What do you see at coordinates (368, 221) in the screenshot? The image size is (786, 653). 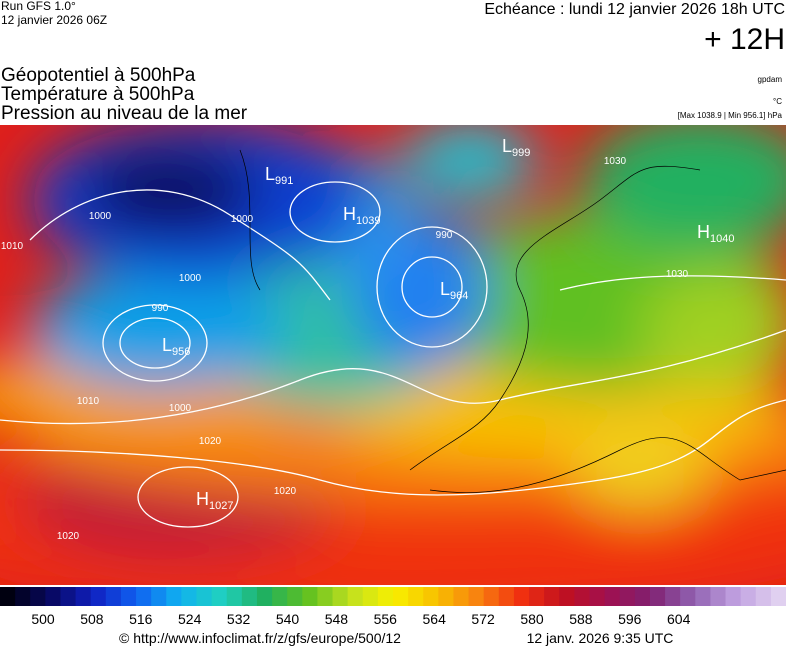 I see `center-value: 1039` at bounding box center [368, 221].